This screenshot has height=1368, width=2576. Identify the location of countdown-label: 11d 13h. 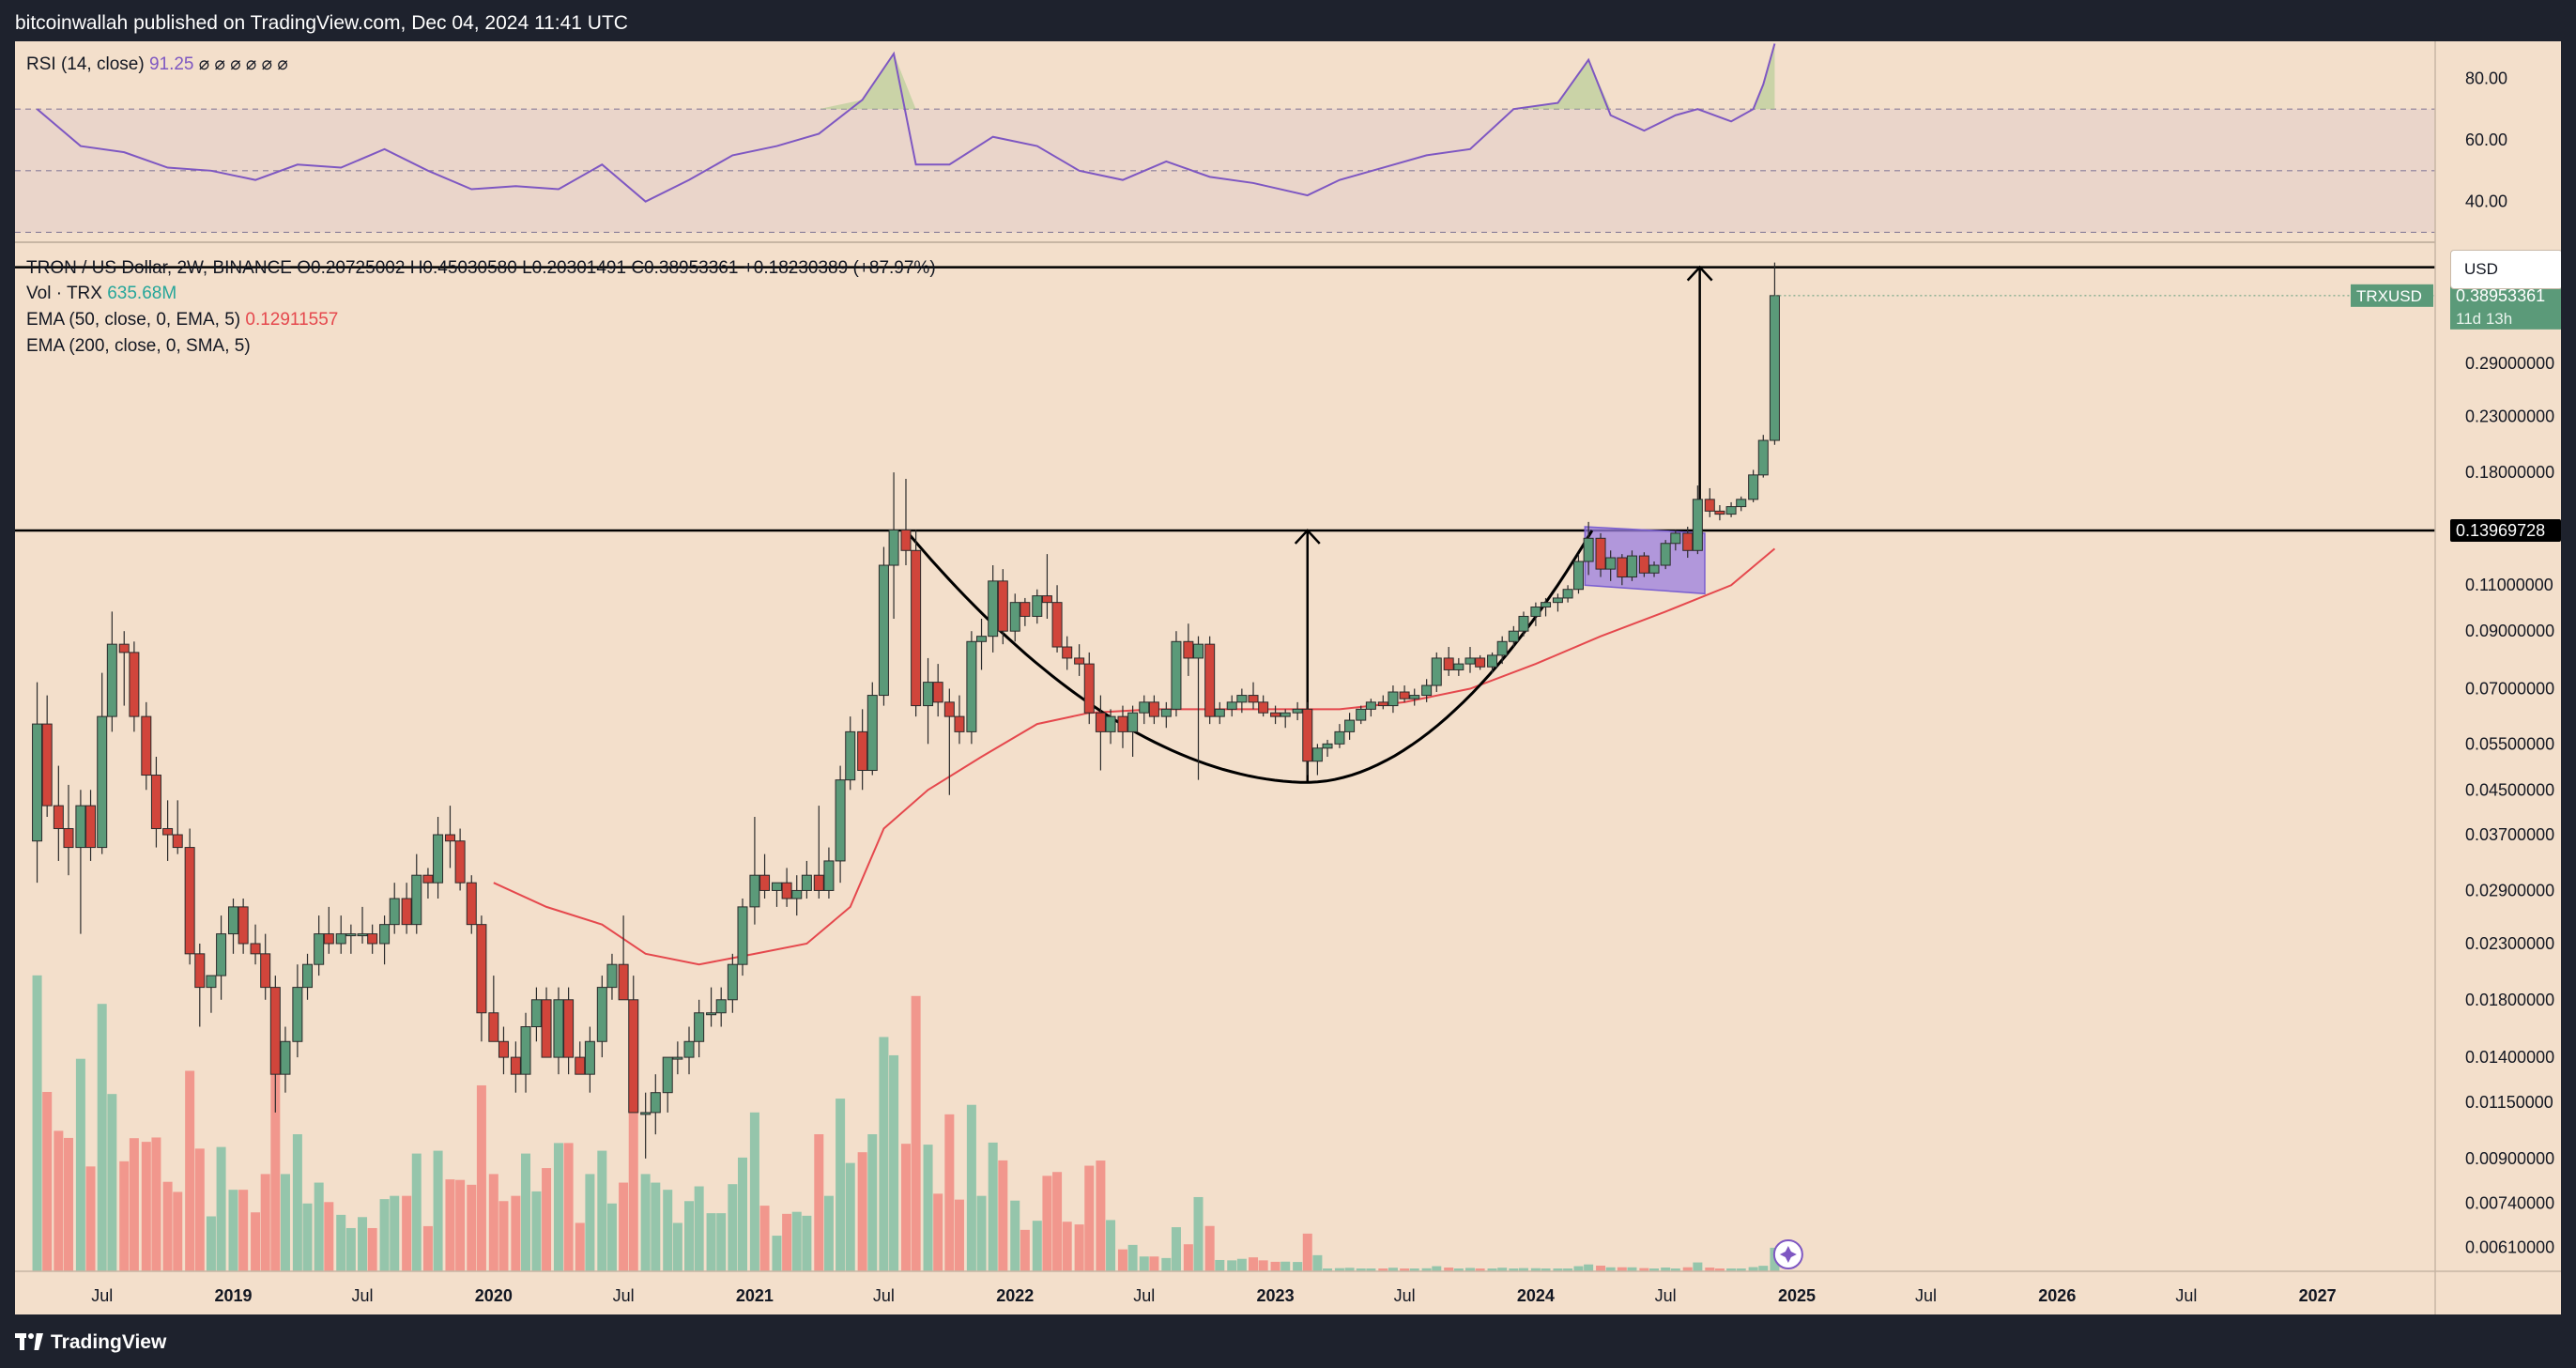
(2484, 319).